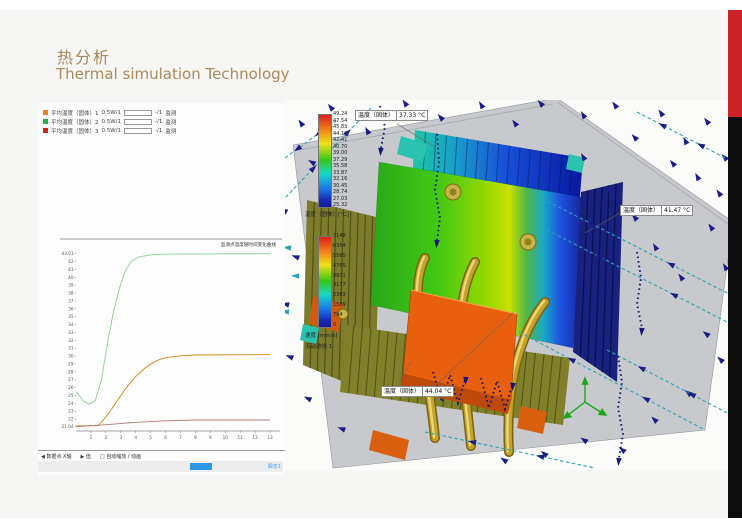 The width and height of the screenshot is (742, 526). Describe the element at coordinates (325, 161) in the screenshot. I see `temperature-scale-bar` at that location.